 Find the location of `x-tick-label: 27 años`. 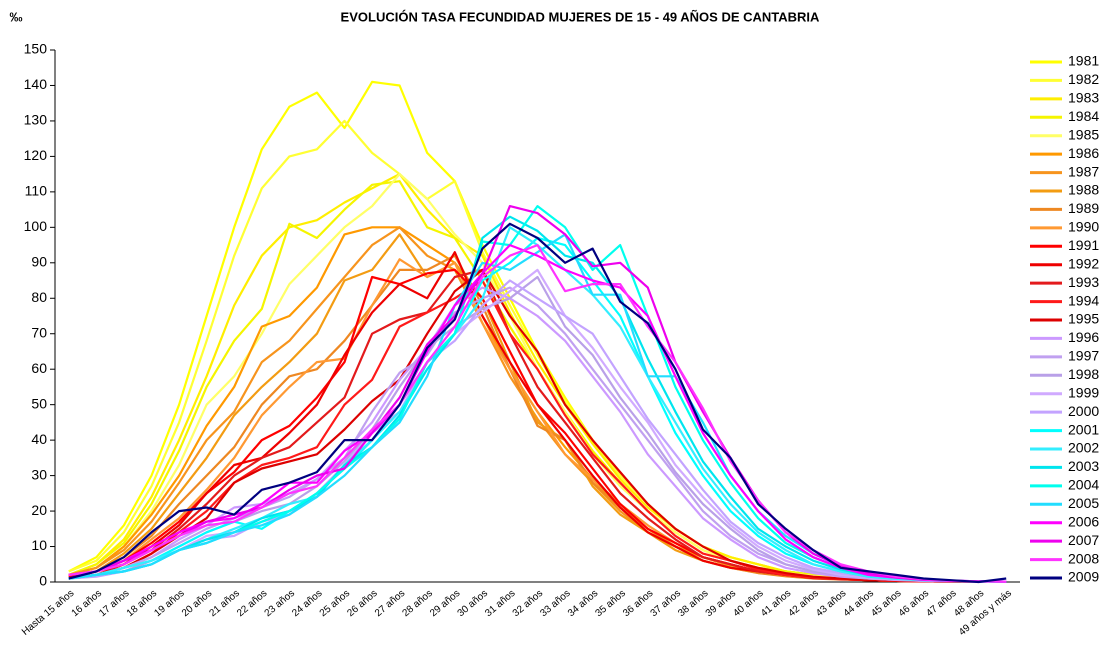

x-tick-label: 27 años is located at coordinates (390, 603).